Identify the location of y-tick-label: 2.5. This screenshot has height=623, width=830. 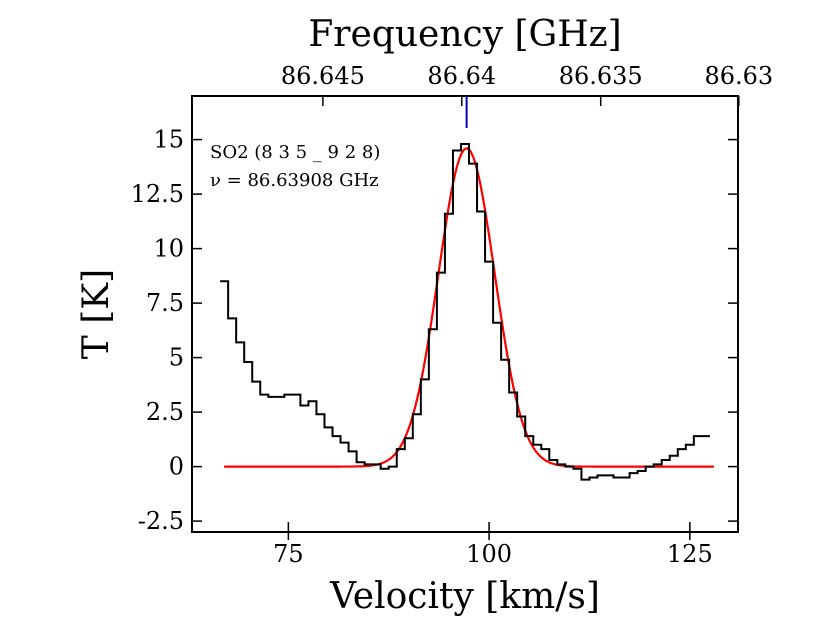
(165, 412).